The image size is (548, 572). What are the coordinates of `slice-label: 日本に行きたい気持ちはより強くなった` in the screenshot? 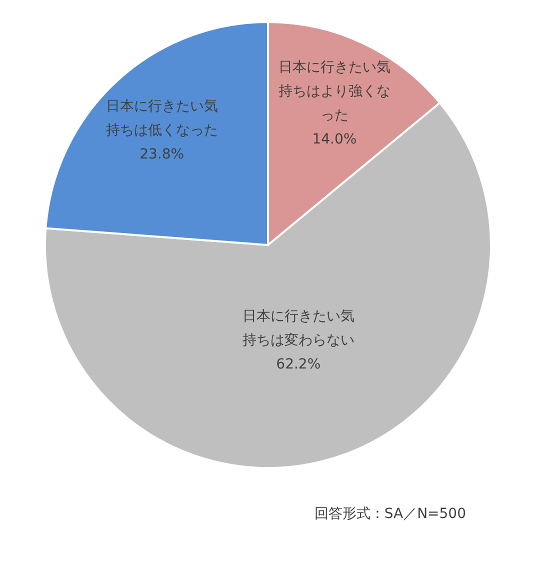 It's located at (334, 92).